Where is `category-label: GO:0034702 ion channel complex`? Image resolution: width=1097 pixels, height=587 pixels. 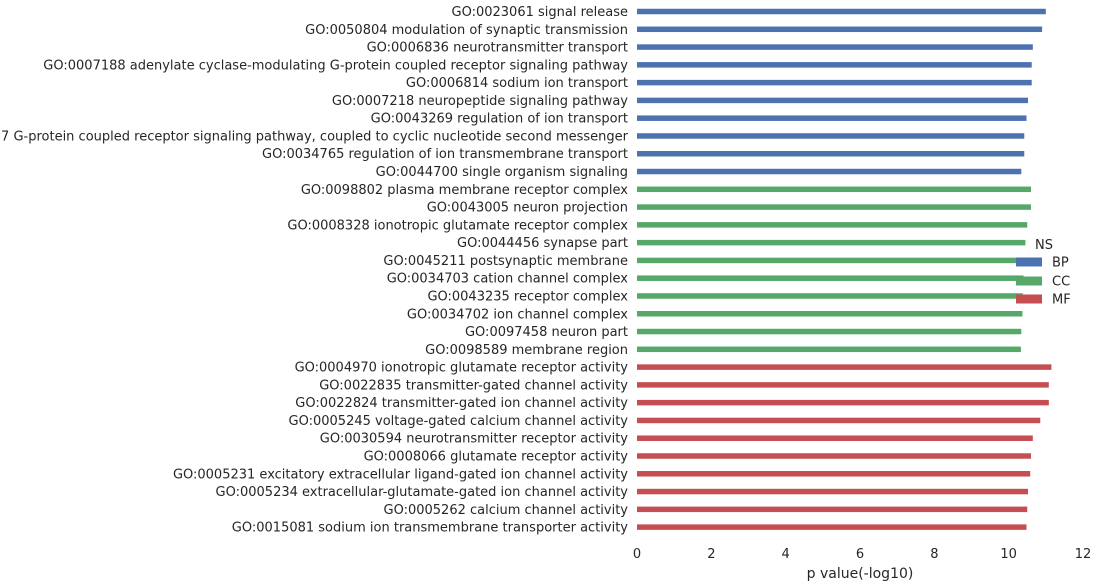 category-label: GO:0034702 ion channel complex is located at coordinates (517, 314).